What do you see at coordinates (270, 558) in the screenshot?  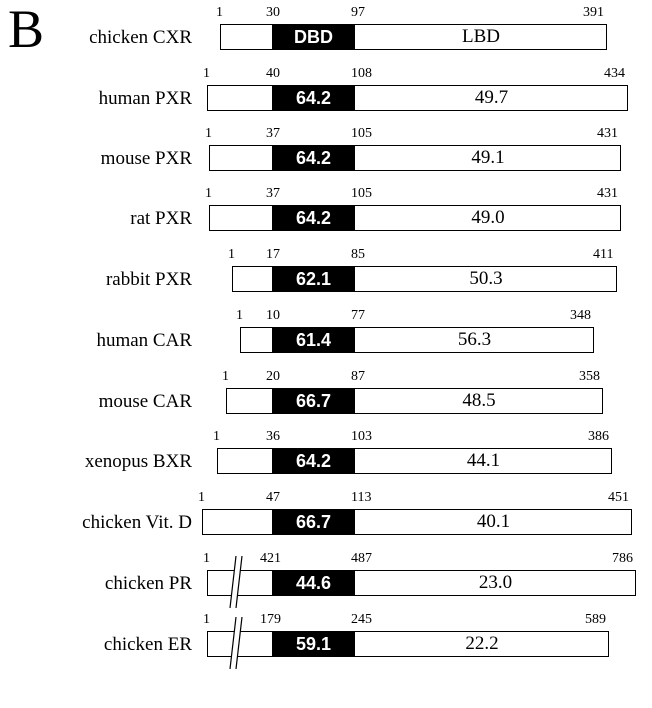 I see `dbd-start-position: 421` at bounding box center [270, 558].